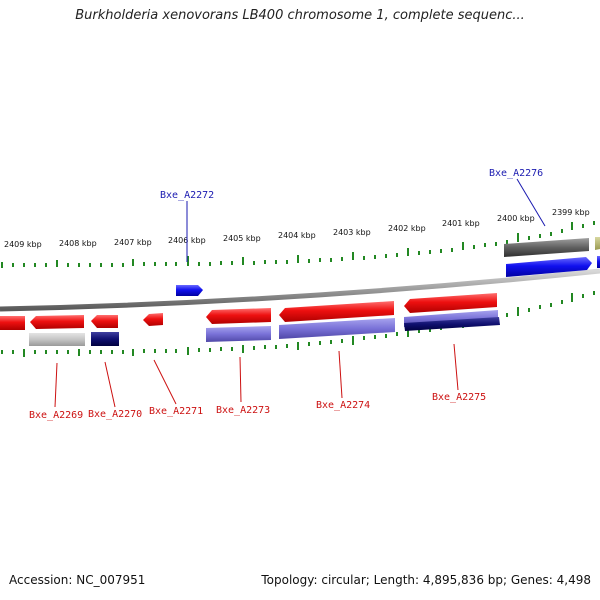  I want to click on lower-ticks, so click(298, 324).